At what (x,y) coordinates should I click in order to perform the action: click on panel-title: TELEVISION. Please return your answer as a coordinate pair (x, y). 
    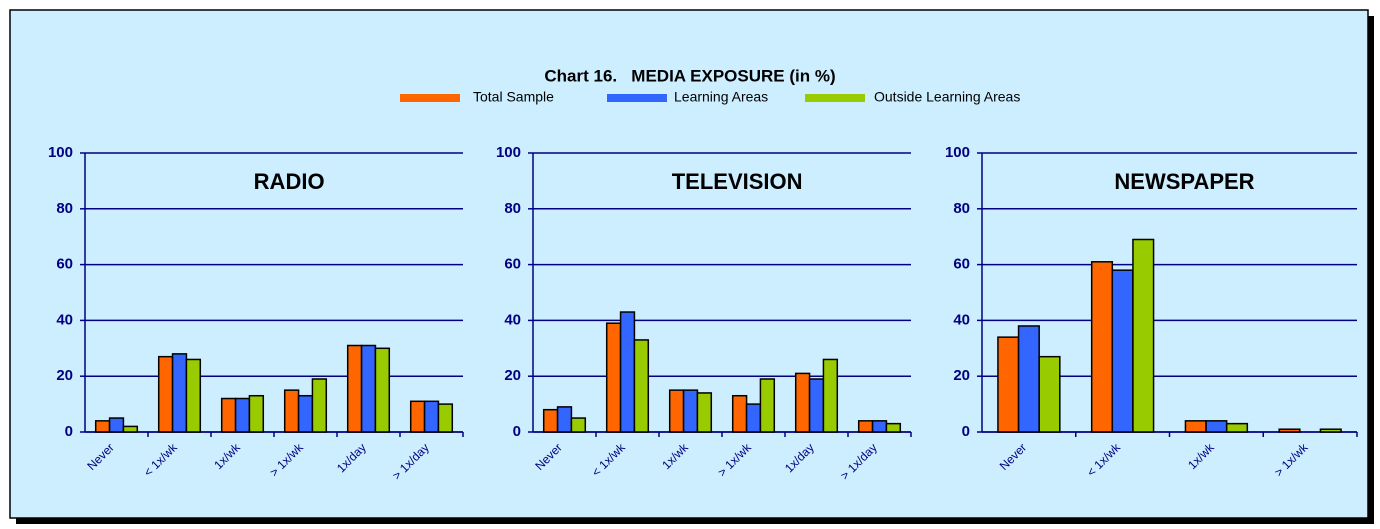
    Looking at the image, I should click on (737, 181).